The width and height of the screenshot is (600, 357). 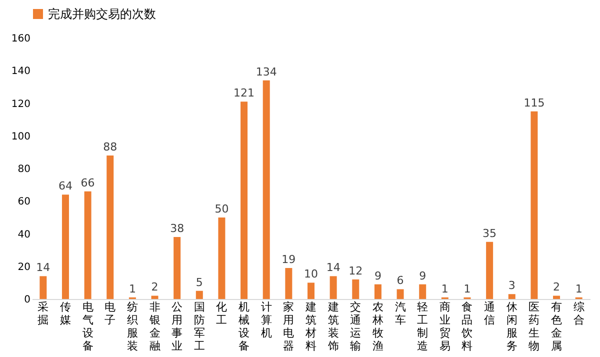 I want to click on data-label: 5, so click(x=199, y=282).